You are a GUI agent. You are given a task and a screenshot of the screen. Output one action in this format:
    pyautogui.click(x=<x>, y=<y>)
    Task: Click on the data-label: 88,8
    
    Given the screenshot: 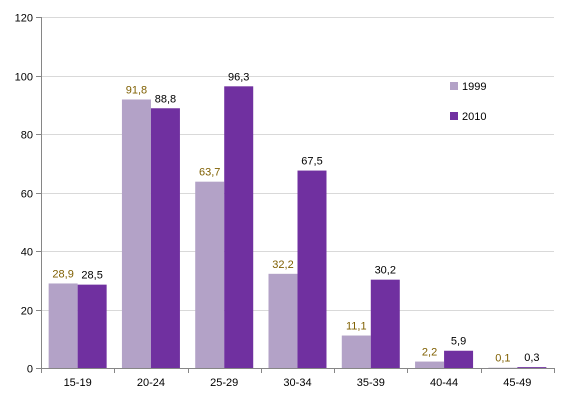 What is the action you would take?
    pyautogui.click(x=165, y=99)
    